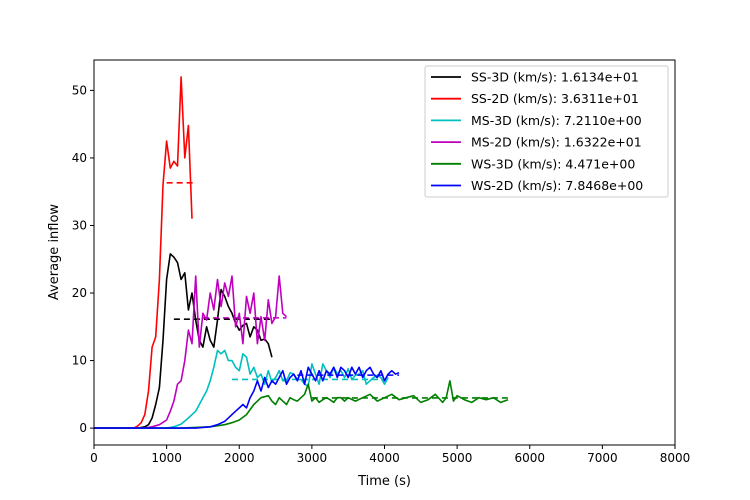 The width and height of the screenshot is (750, 500). I want to click on y-tick-label: 20, so click(79, 293).